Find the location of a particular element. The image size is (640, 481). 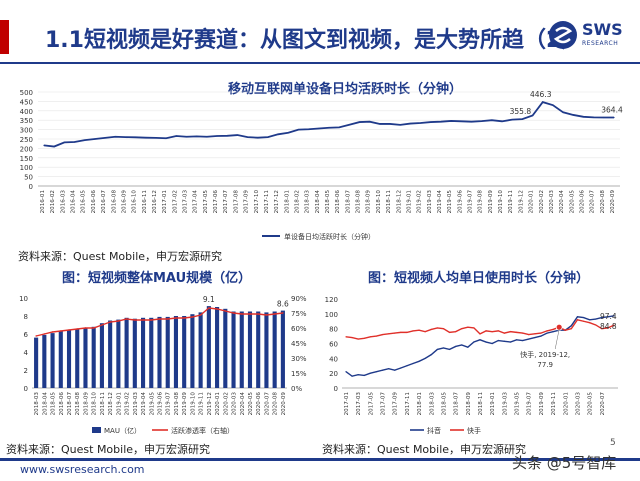

chart1-xtick-label: 2017-07 is located at coordinates (226, 202).